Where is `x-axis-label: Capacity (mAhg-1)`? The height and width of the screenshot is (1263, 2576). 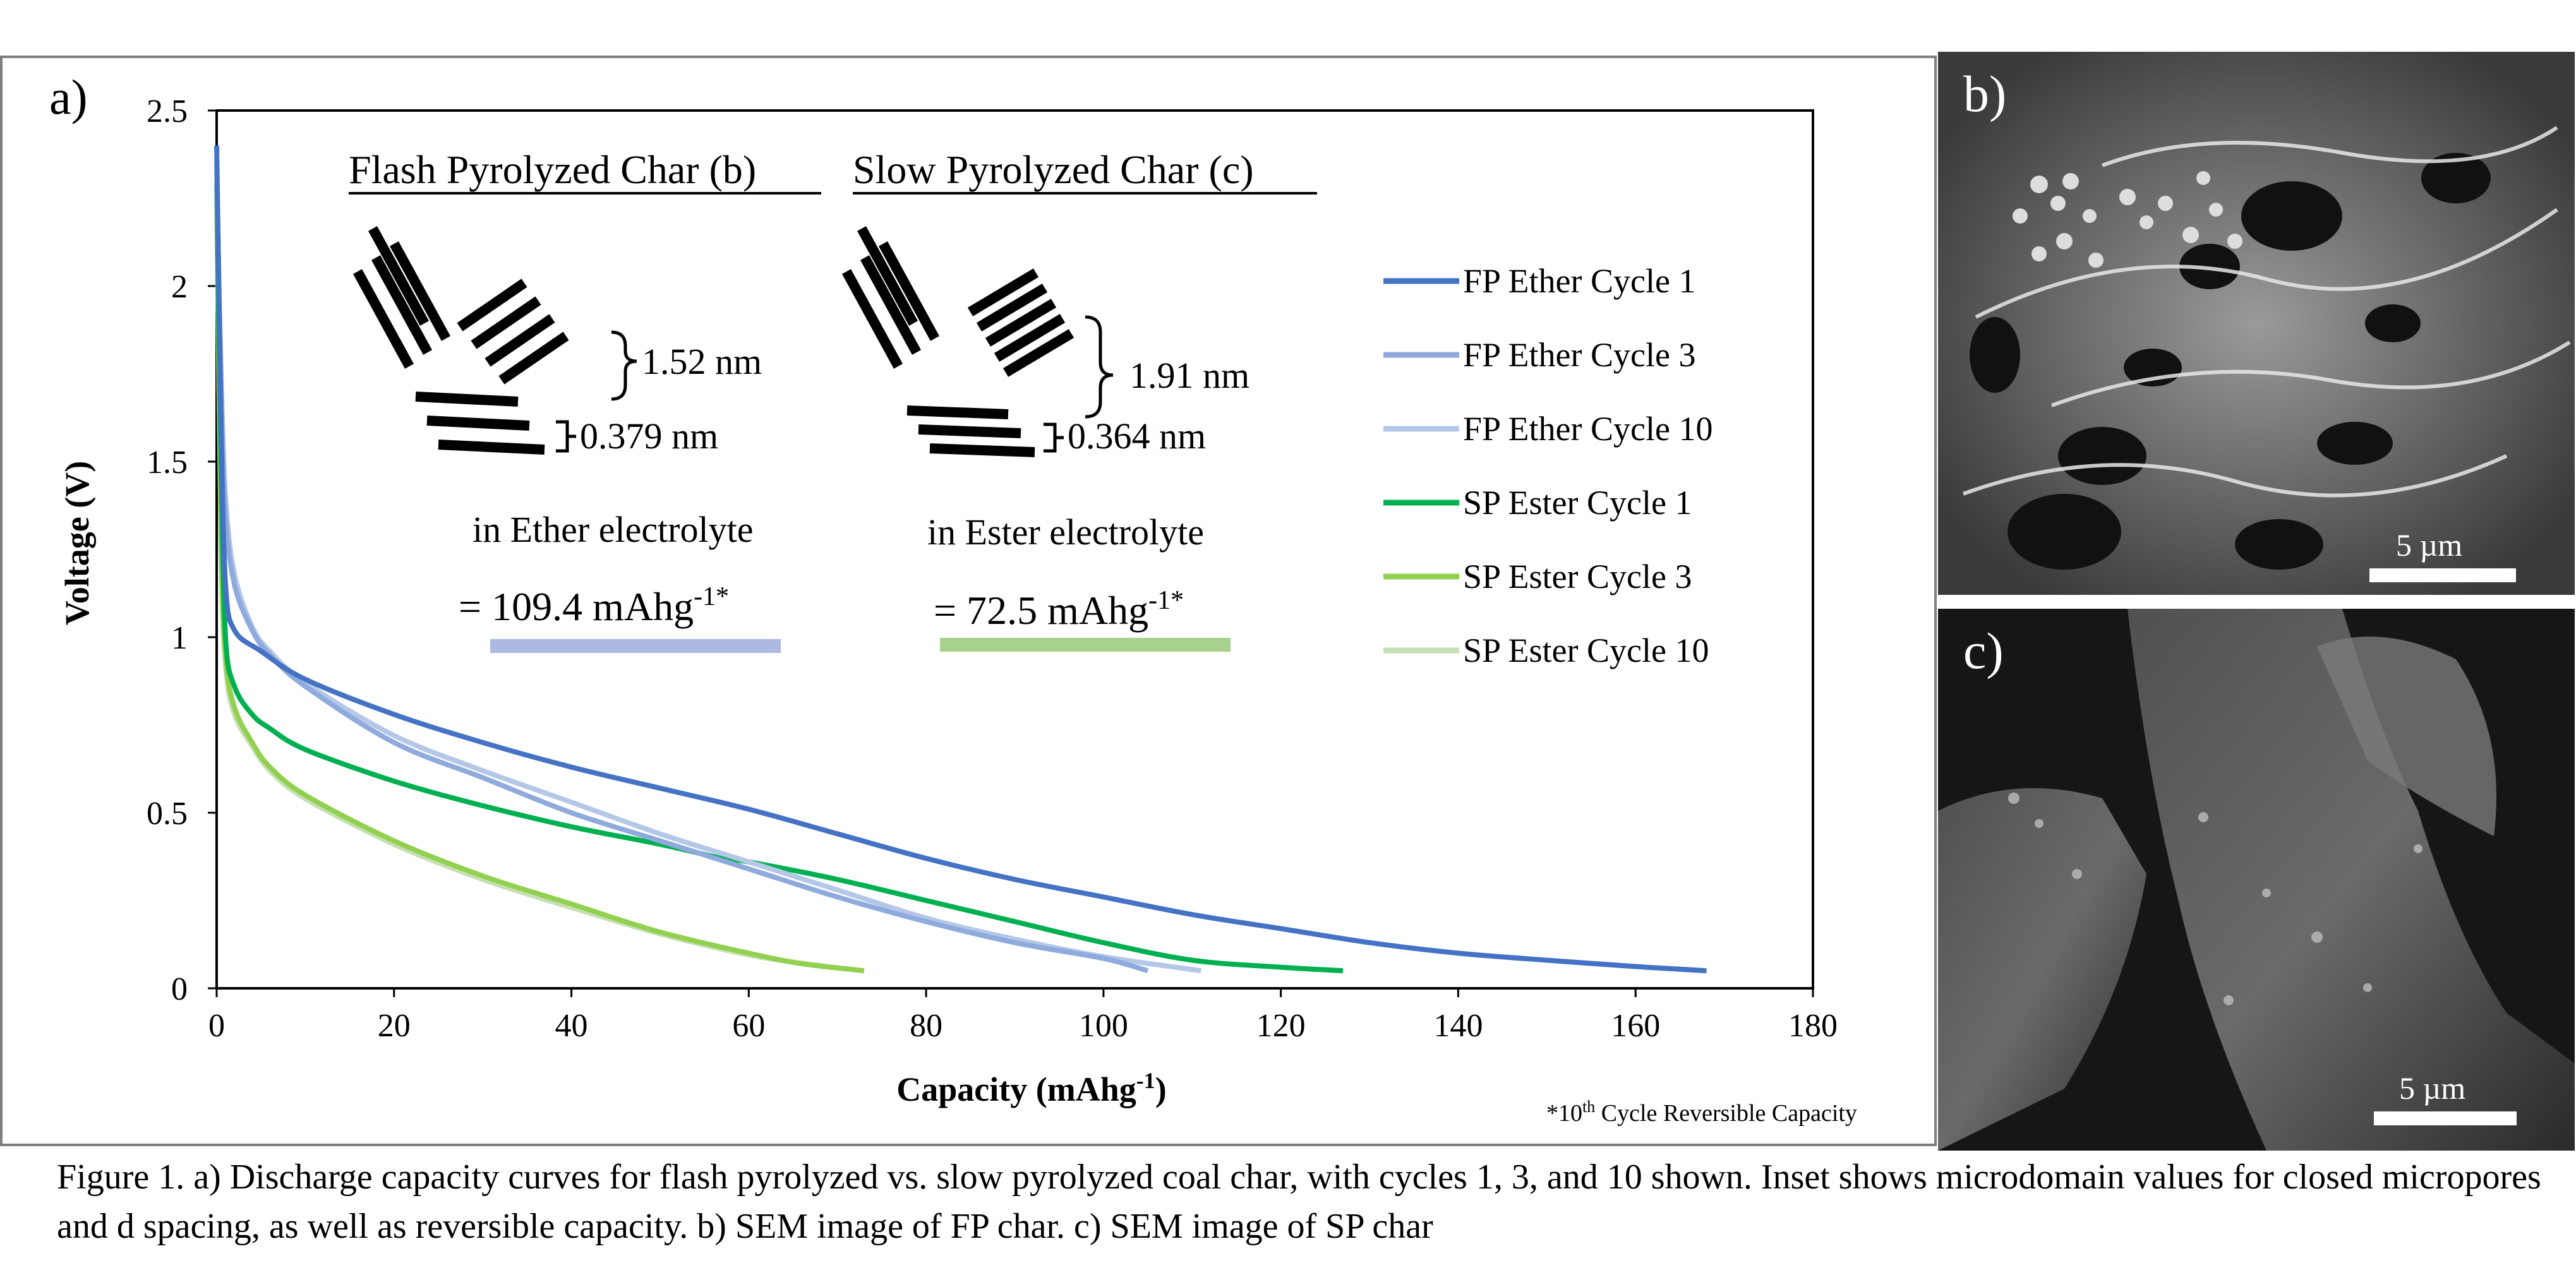 x-axis-label: Capacity (mAhg-1) is located at coordinates (1031, 1088).